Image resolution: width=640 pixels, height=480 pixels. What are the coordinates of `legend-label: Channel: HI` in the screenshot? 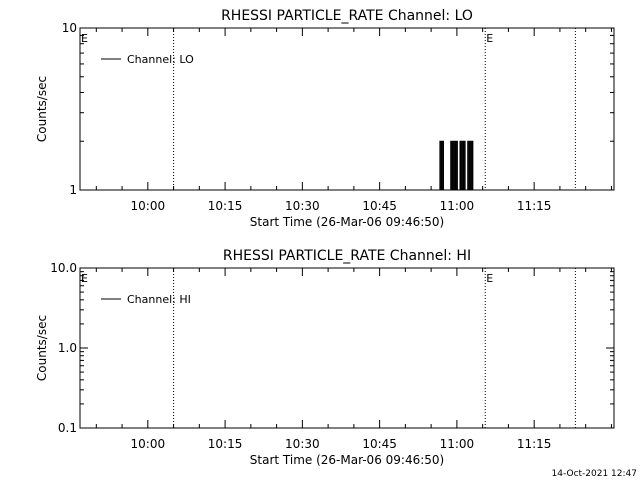 It's located at (159, 299).